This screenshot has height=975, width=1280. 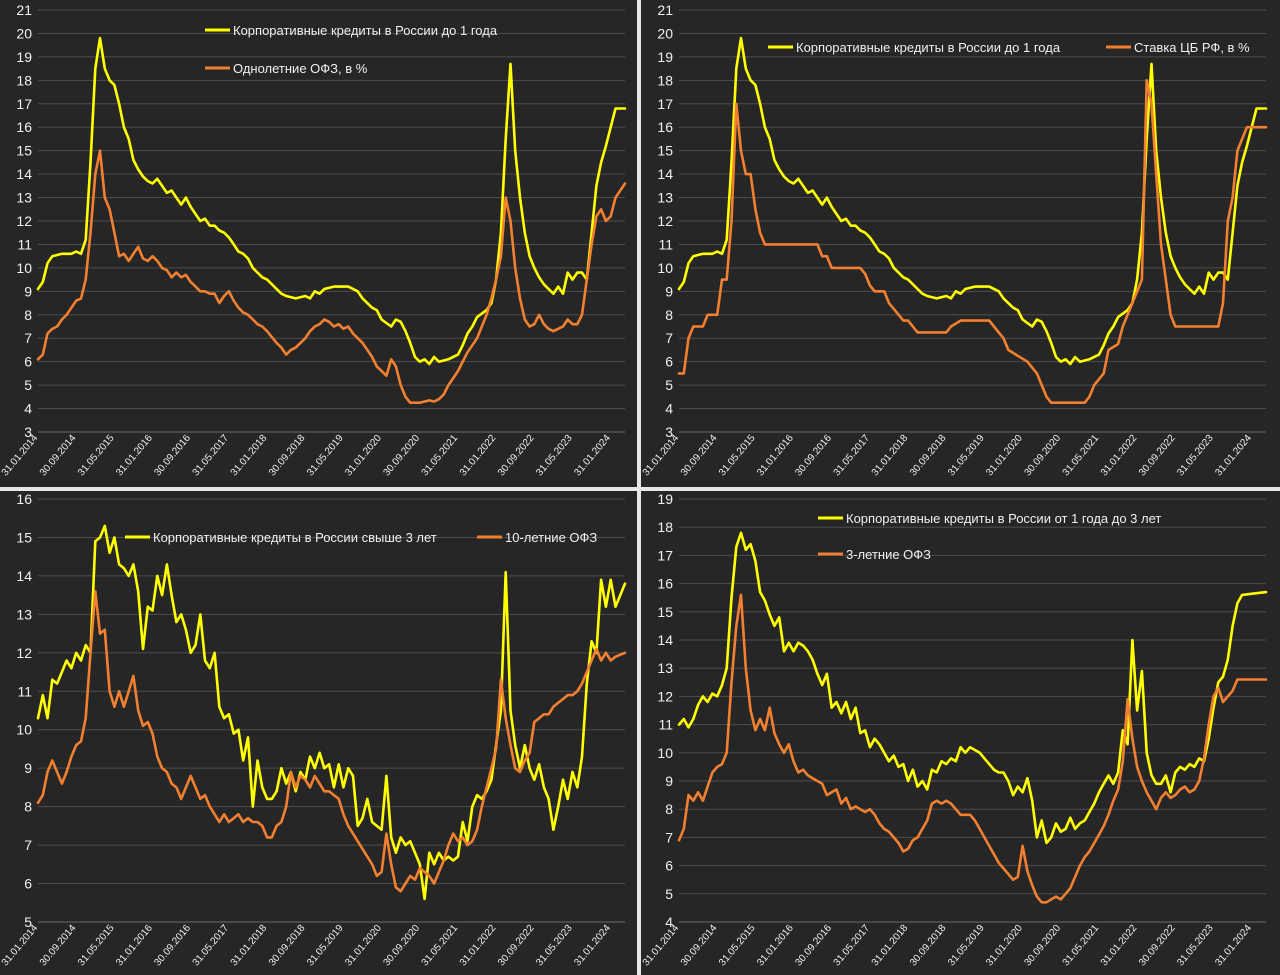 I want to click on y-tick-label: 21, so click(x=24, y=10).